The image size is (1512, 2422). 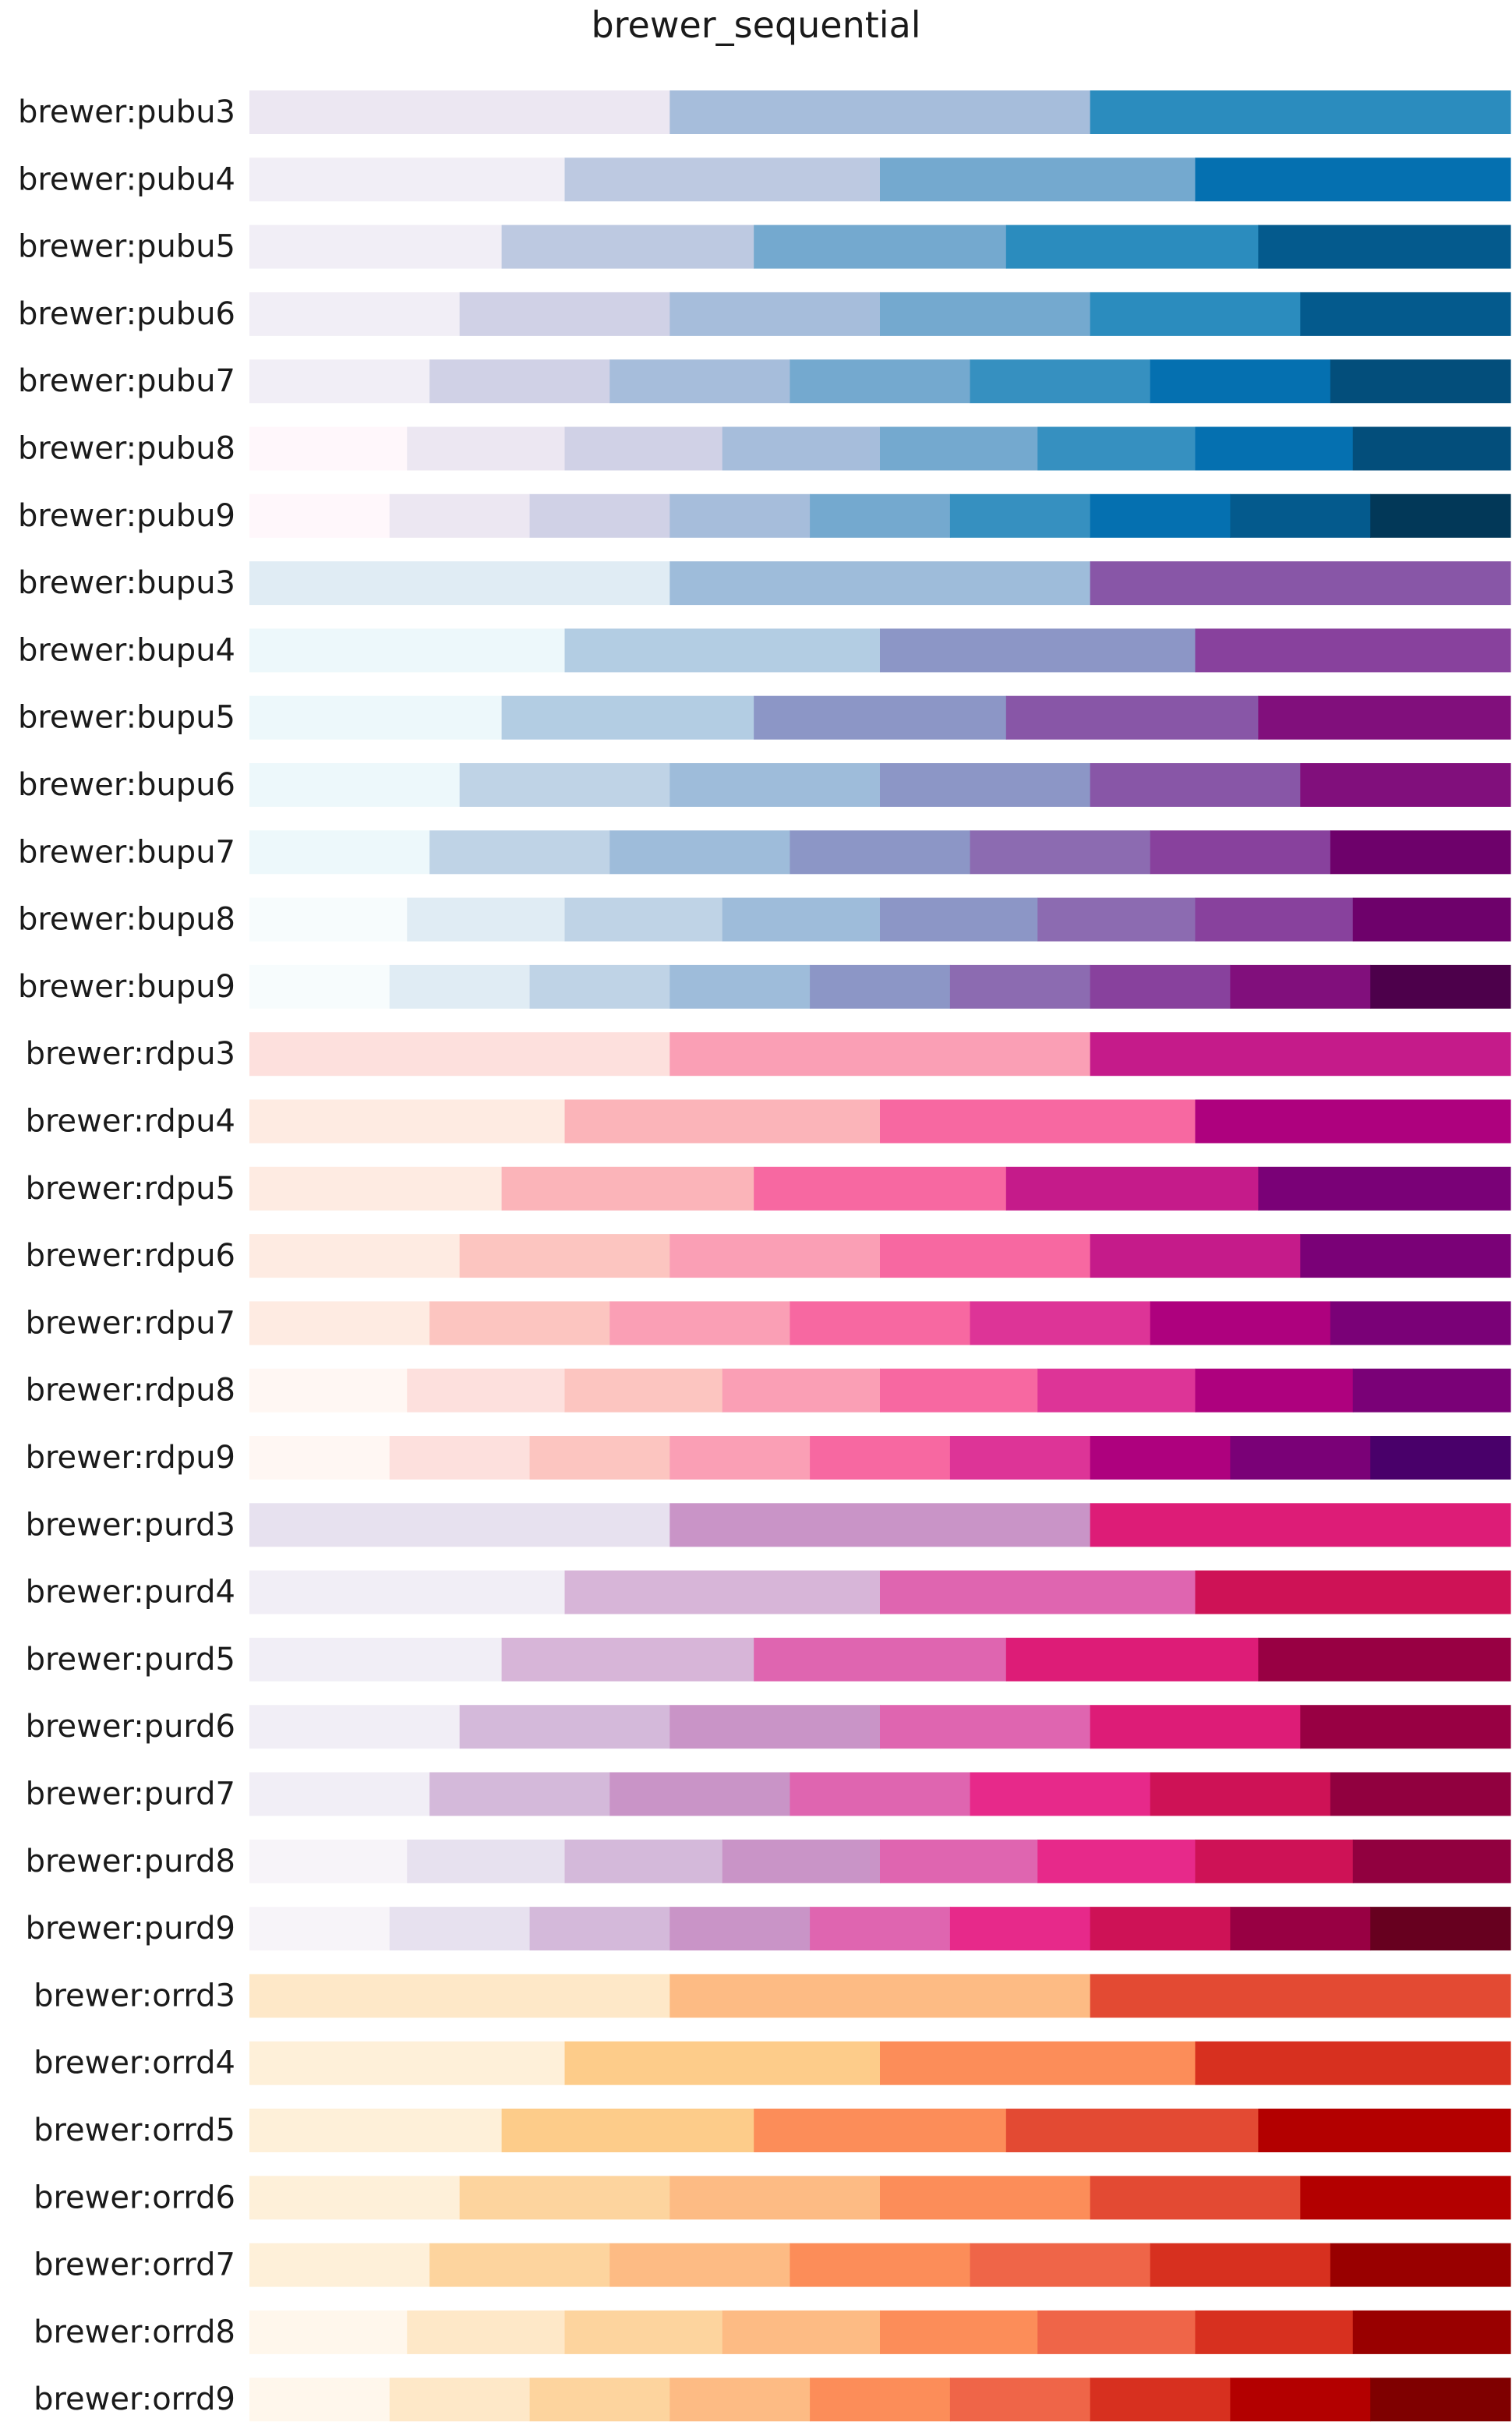 What do you see at coordinates (134, 2130) in the screenshot?
I see `row-label: brewer:orrd5` at bounding box center [134, 2130].